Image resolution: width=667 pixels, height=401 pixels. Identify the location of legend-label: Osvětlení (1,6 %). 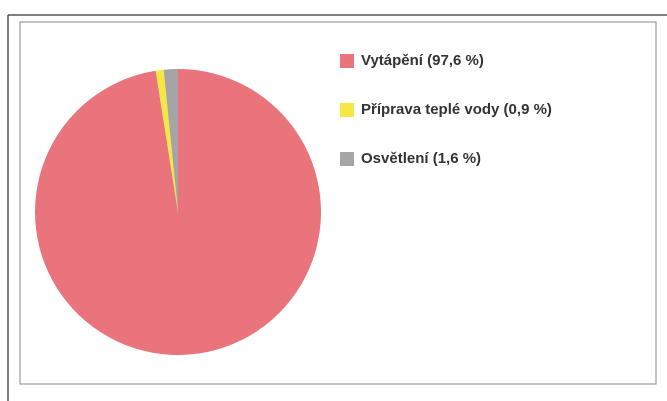
(421, 158).